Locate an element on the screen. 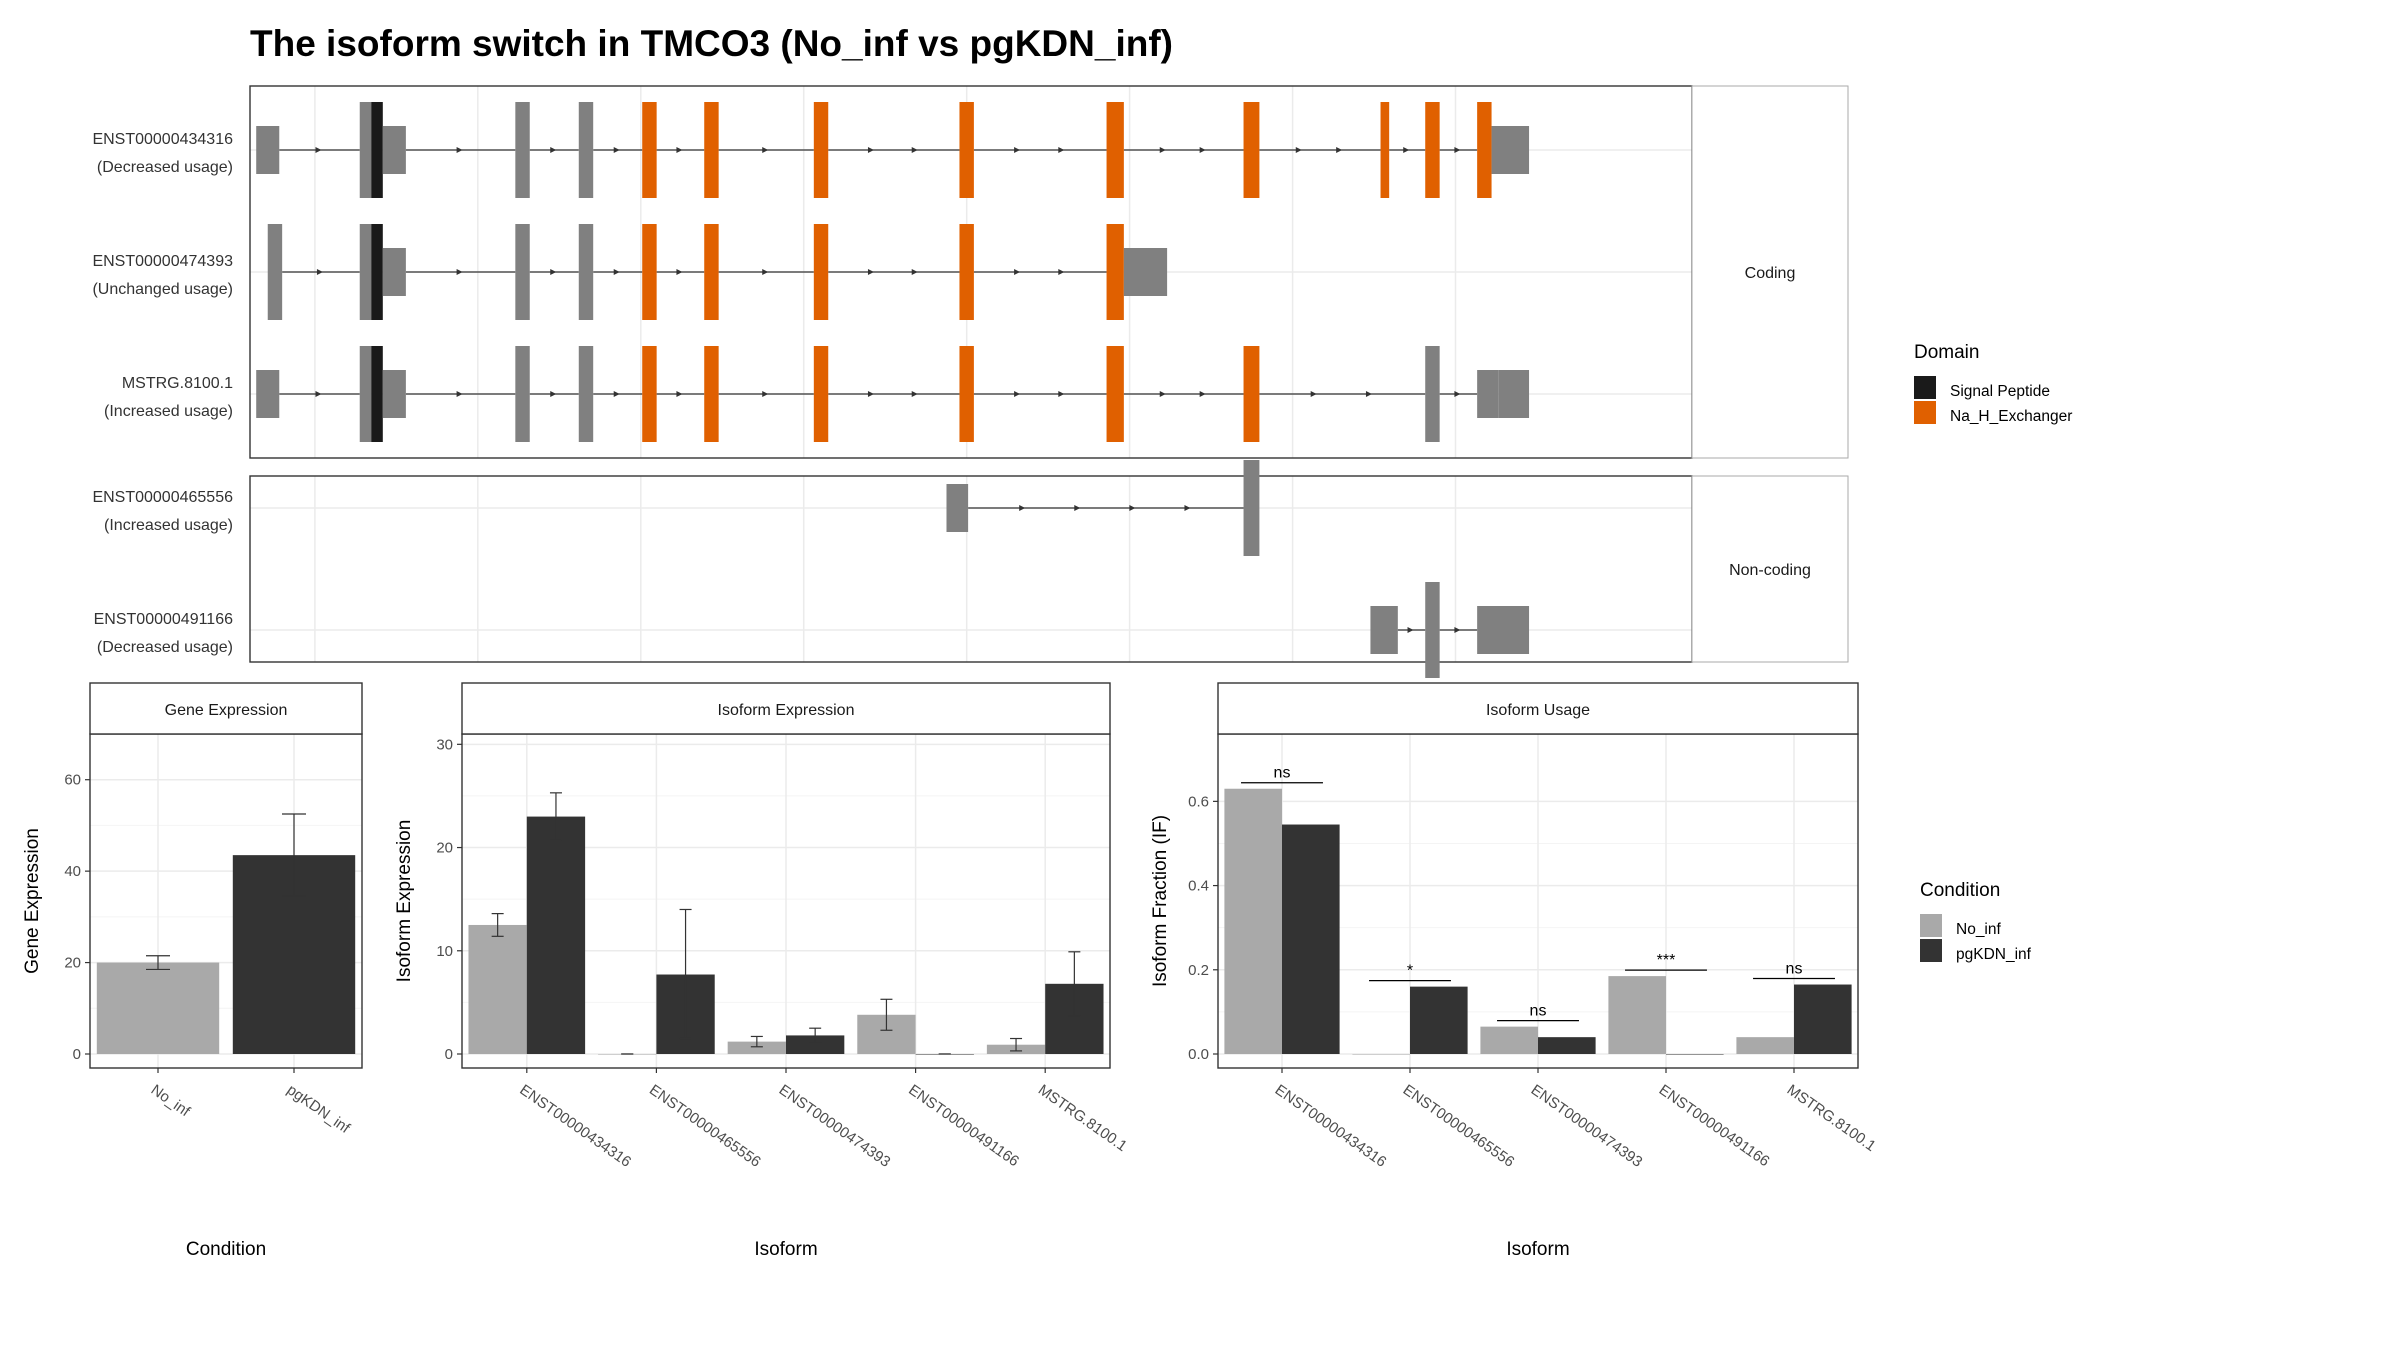 This screenshot has width=2400, height=1350. x-tick-label: ENST00000465556 is located at coordinates (1459, 1126).